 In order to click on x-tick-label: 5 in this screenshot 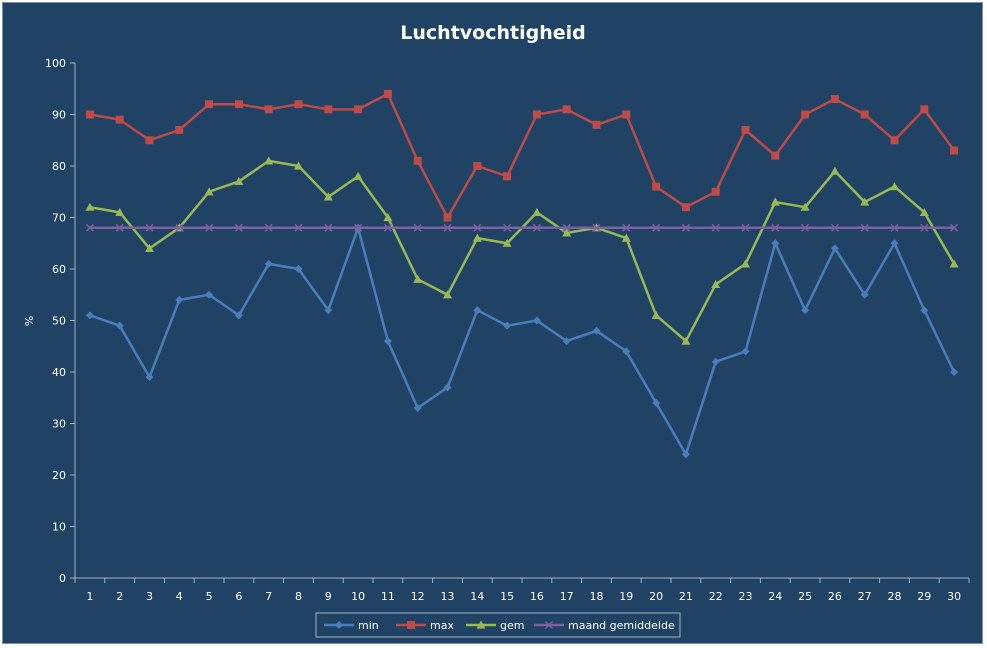, I will do `click(209, 596)`.